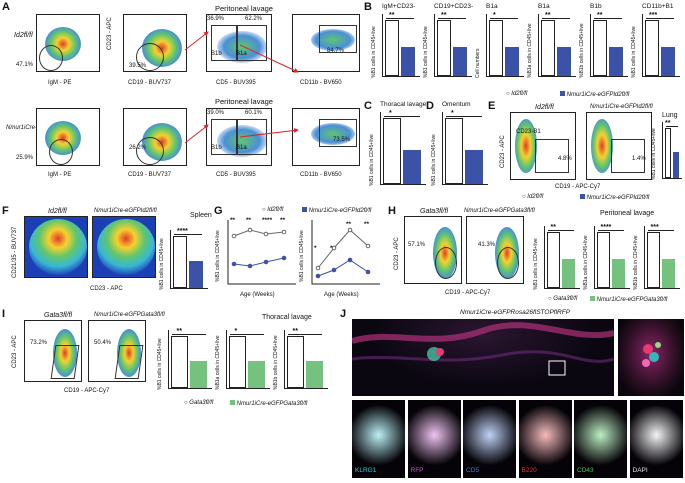 Image resolution: width=685 pixels, height=483 pixels. What do you see at coordinates (417, 245) in the screenshot?
I see `pct-label: 57.1%` at bounding box center [417, 245].